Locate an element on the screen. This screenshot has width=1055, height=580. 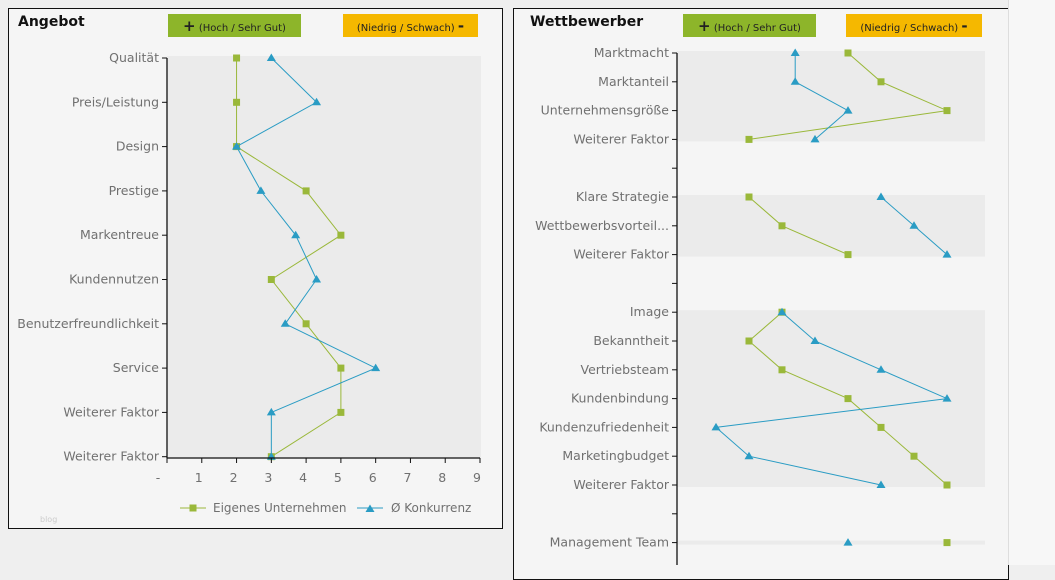
minus-icon: - is located at coordinates (461, 26).